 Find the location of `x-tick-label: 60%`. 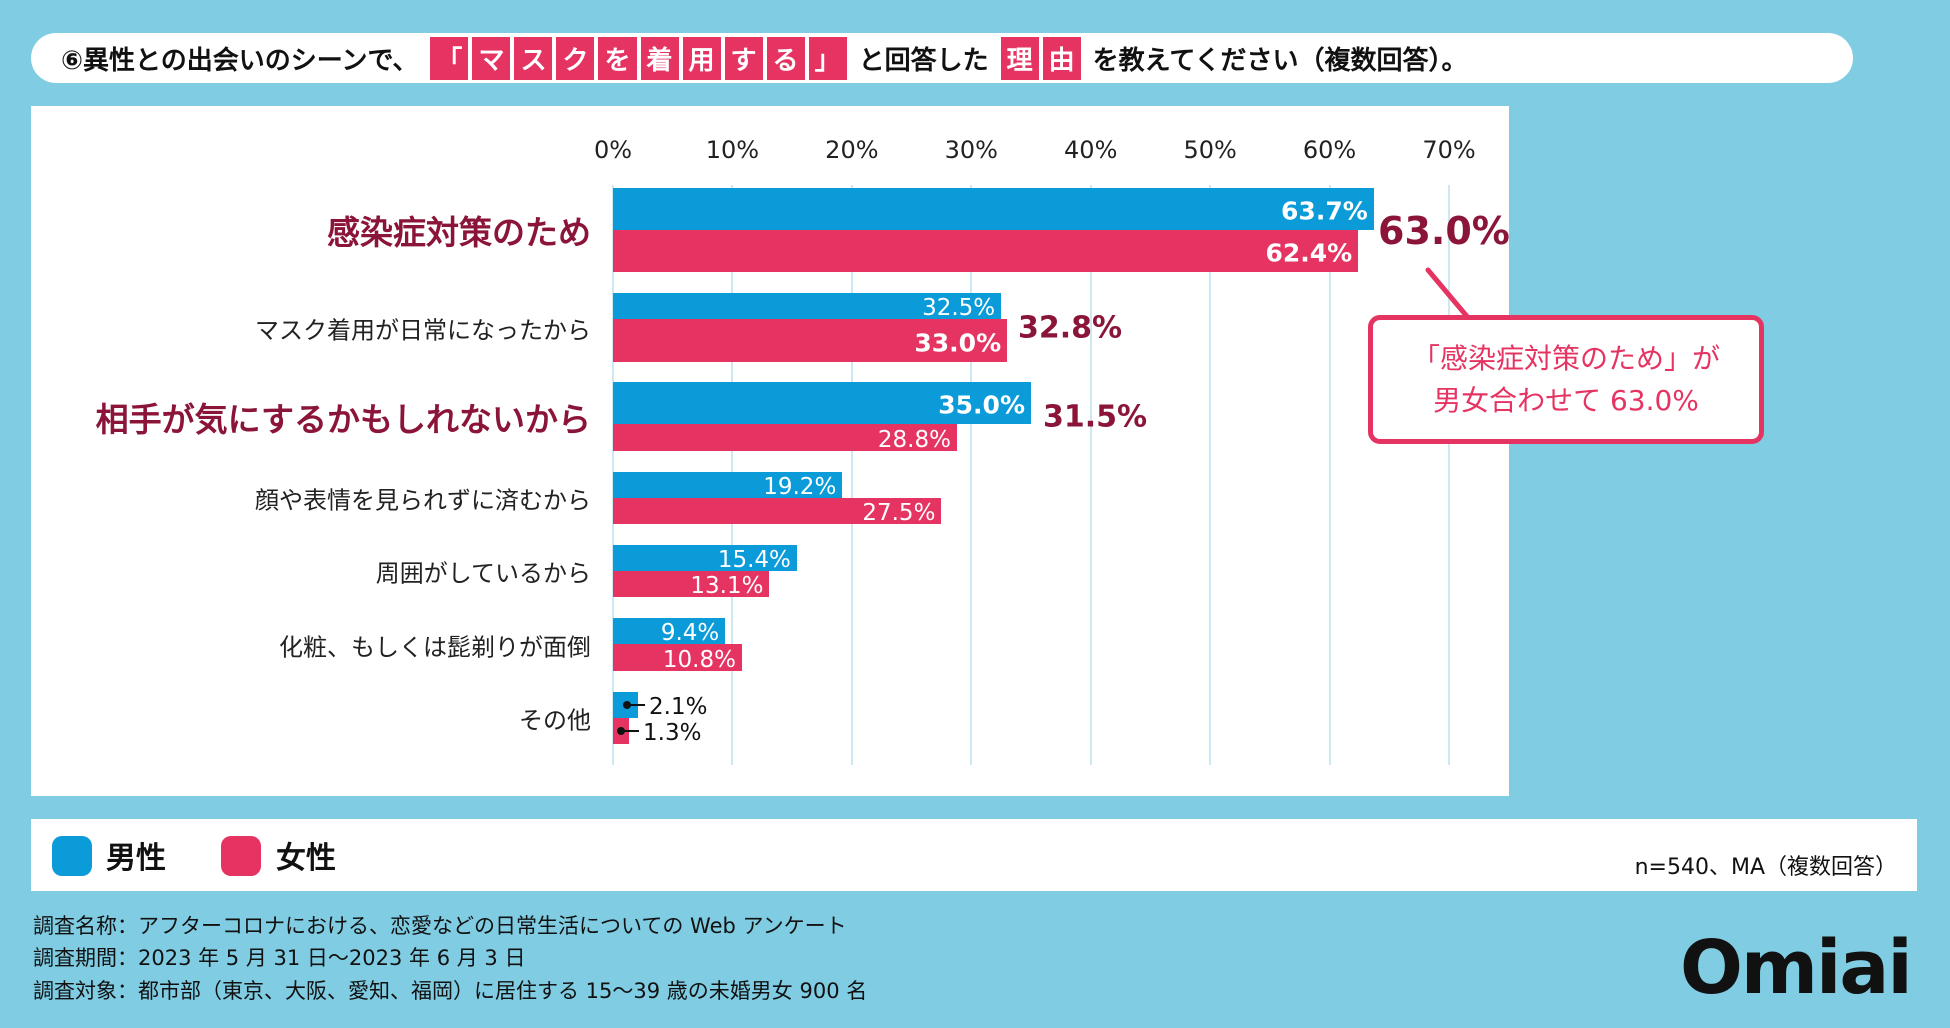

x-tick-label: 60% is located at coordinates (1329, 150).